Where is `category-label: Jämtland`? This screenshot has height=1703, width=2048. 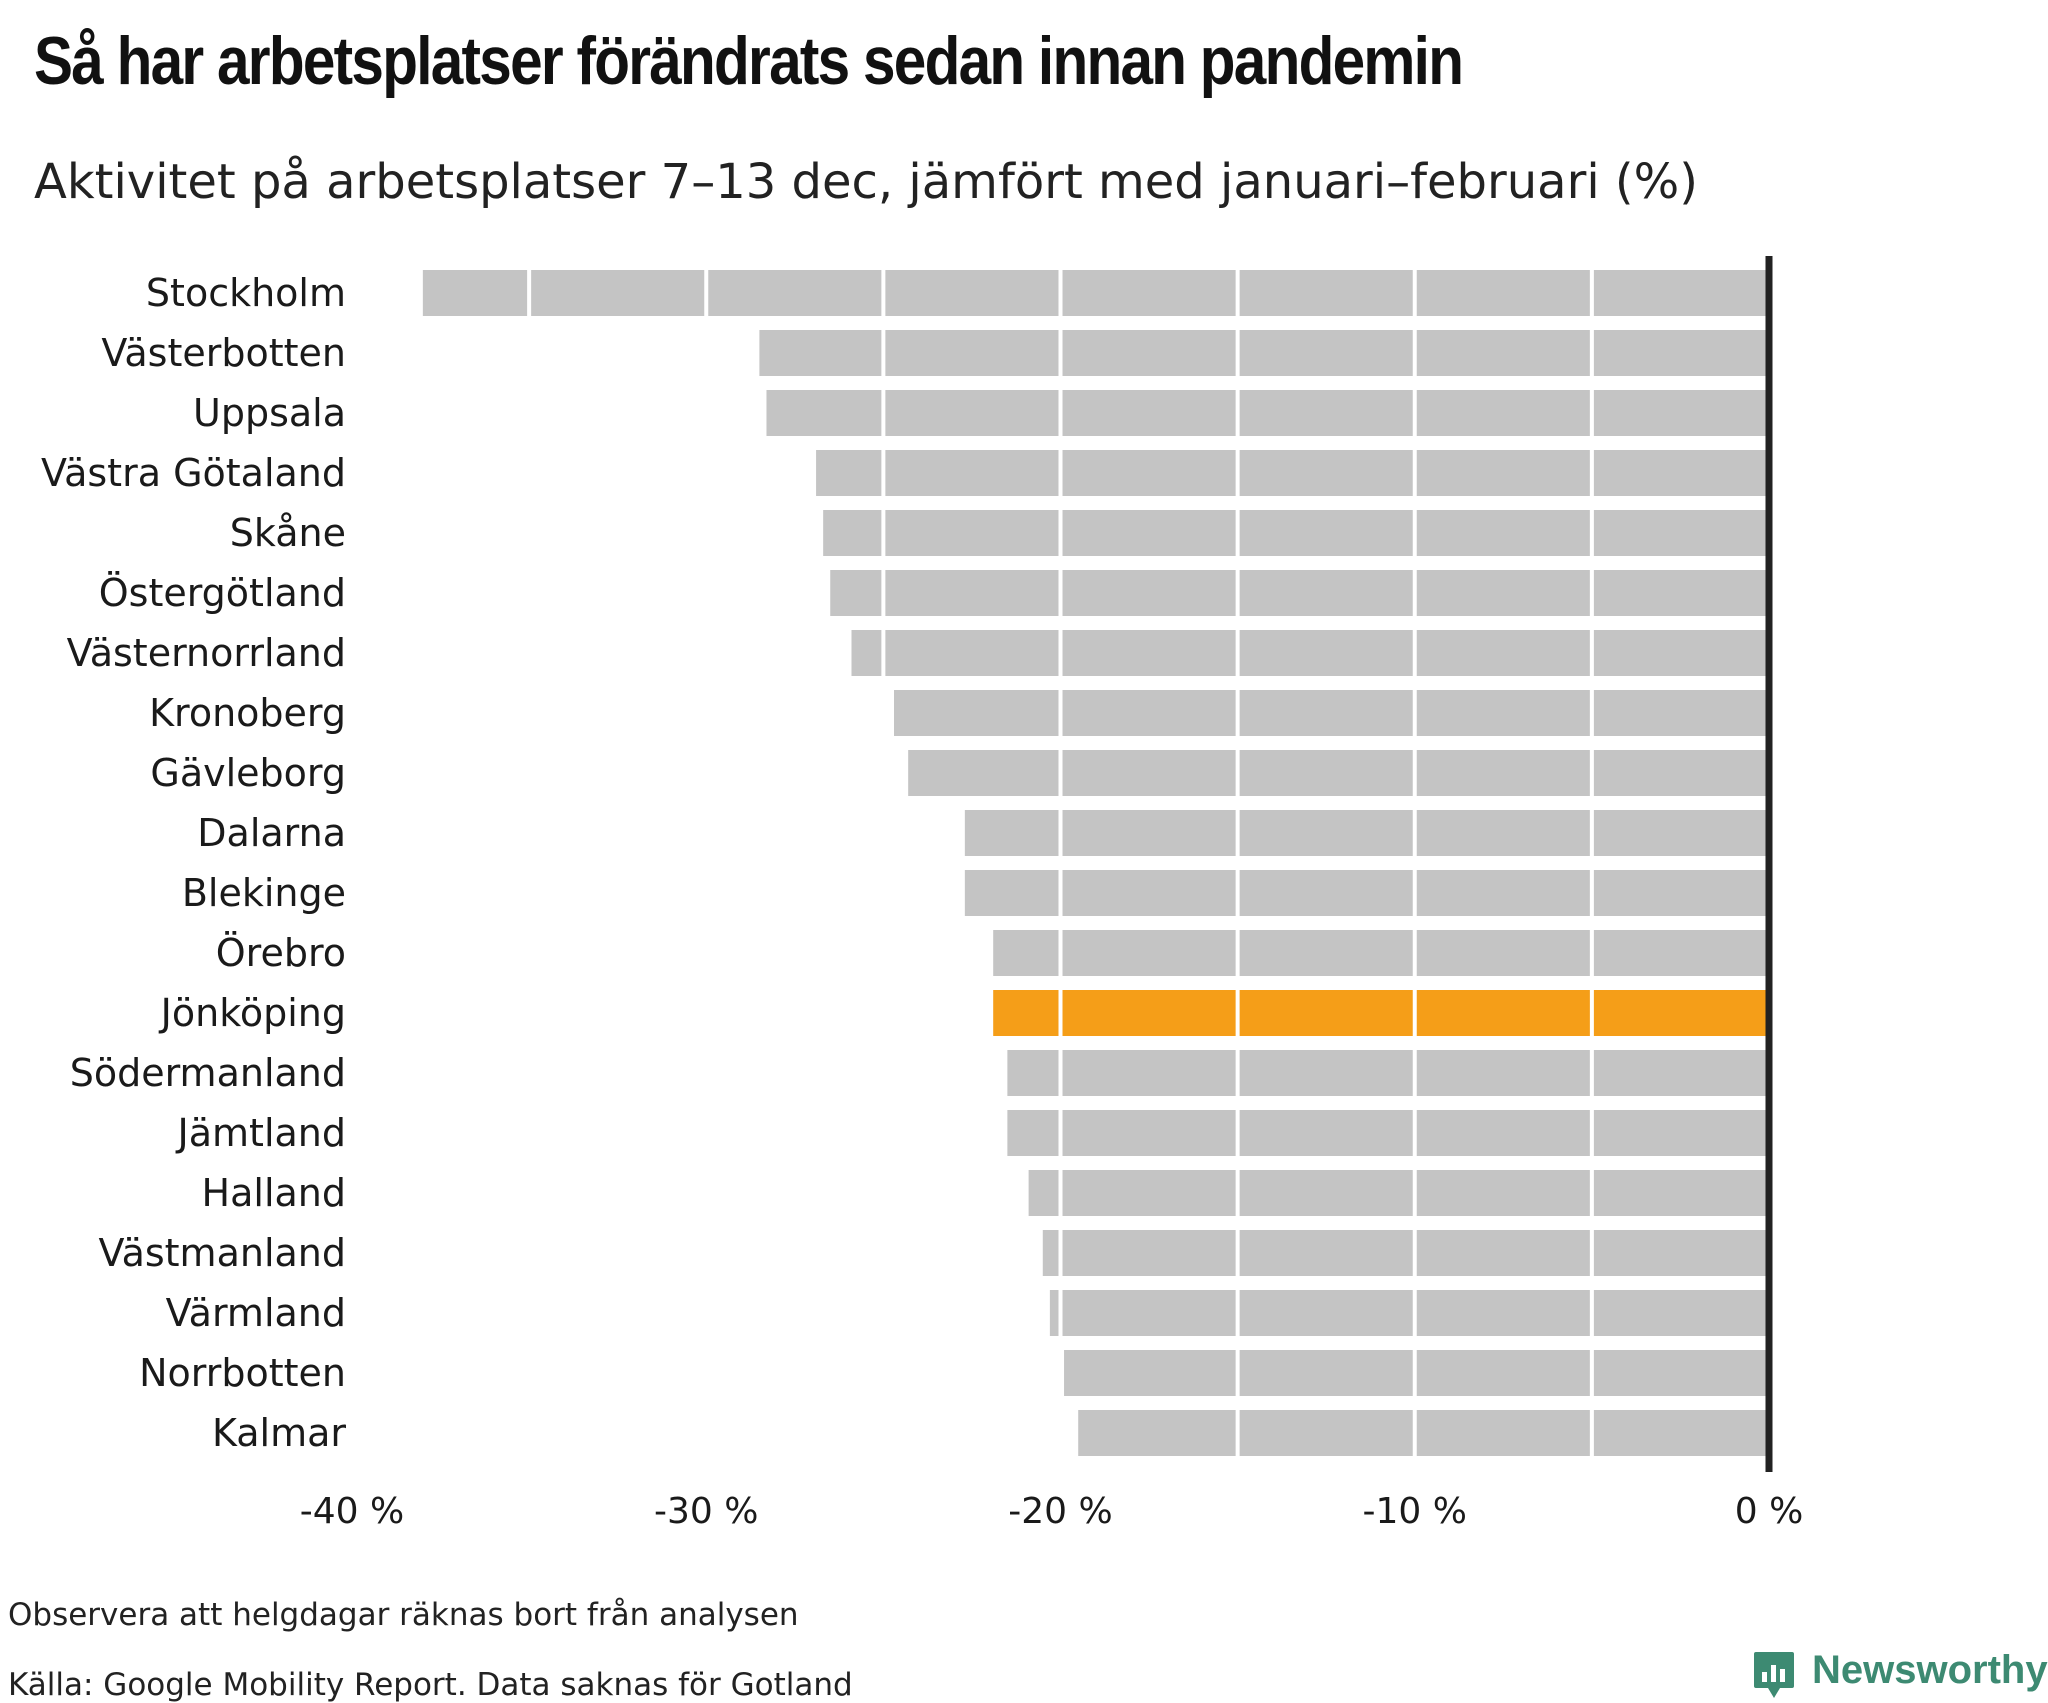 category-label: Jämtland is located at coordinates (261, 1133).